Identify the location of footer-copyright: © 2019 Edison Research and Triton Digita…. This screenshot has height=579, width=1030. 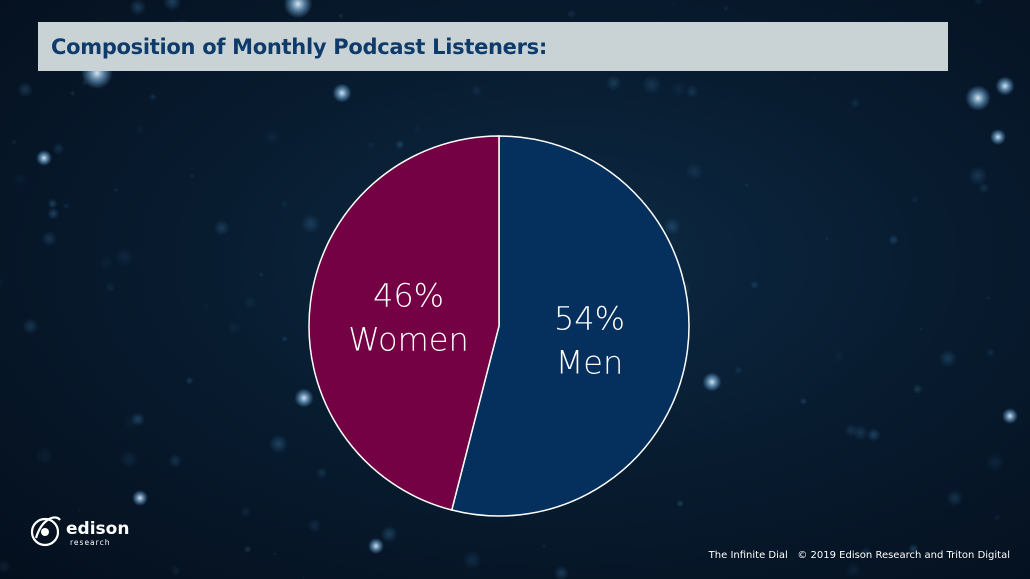
(903, 555).